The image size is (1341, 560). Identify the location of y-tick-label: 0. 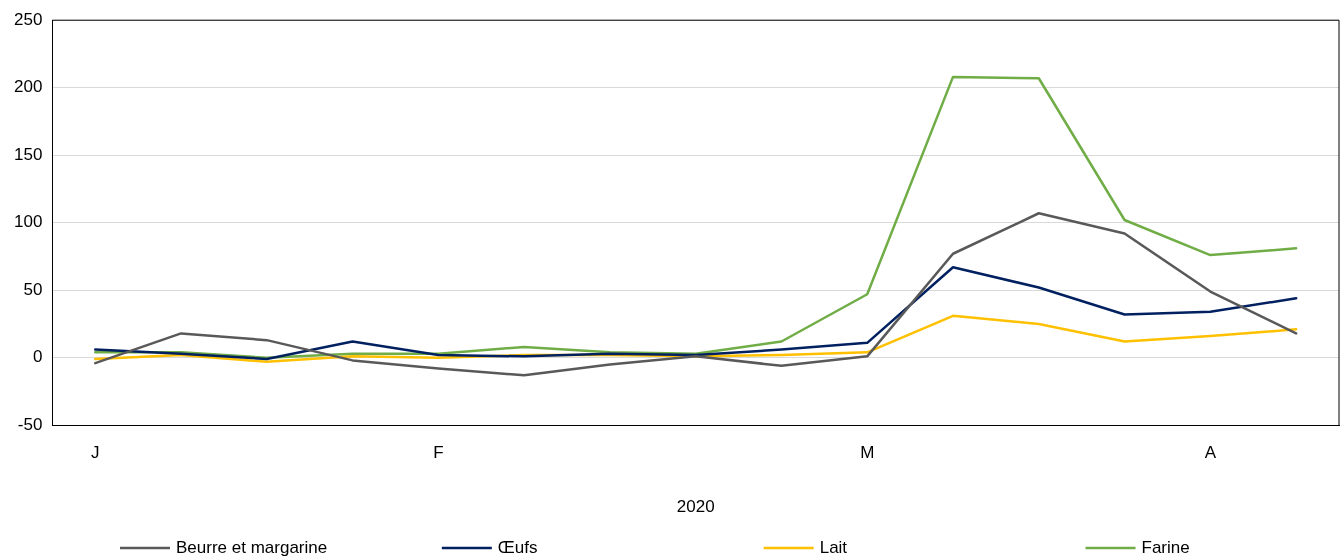
(37, 357).